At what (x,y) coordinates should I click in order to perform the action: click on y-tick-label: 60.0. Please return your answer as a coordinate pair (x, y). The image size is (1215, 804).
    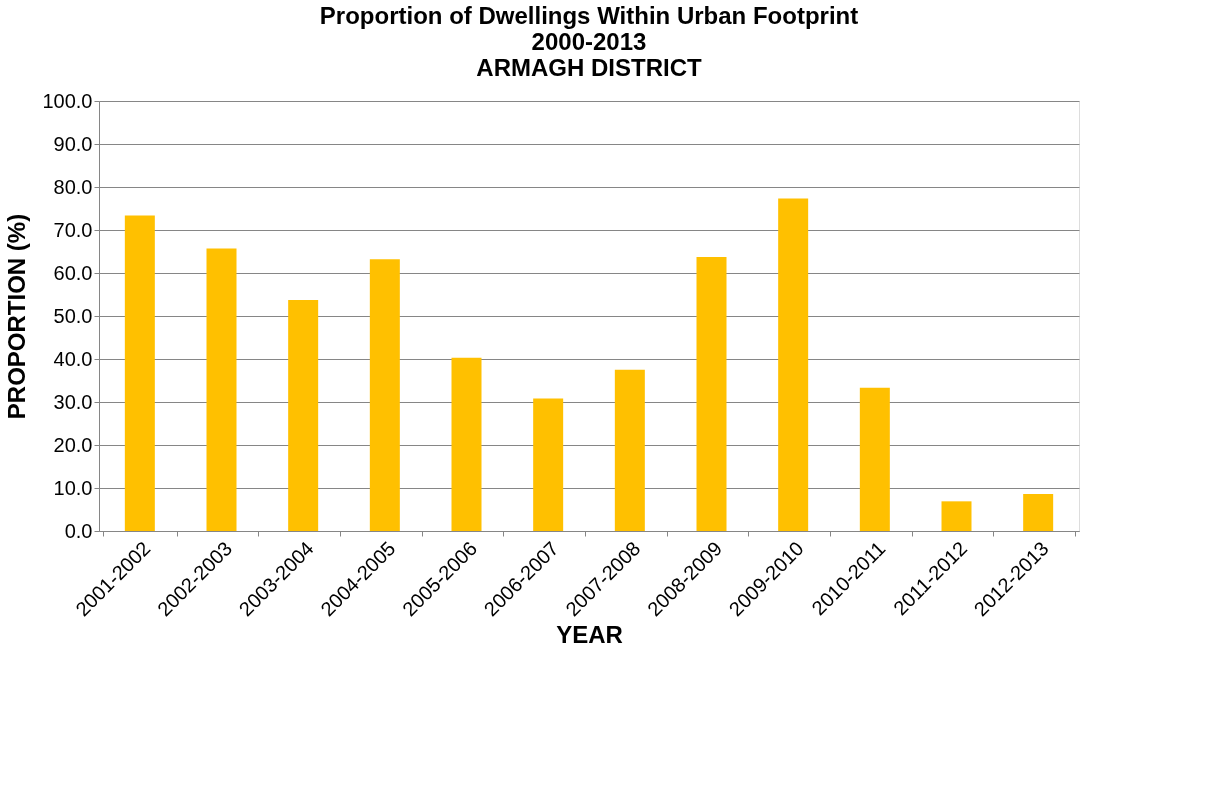
    Looking at the image, I should click on (73, 272).